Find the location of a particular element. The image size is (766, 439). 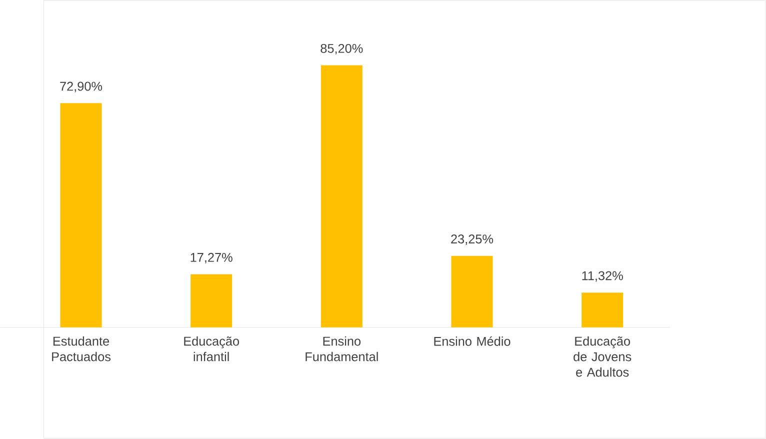

x-tick-label: Ensino Médio is located at coordinates (472, 341).